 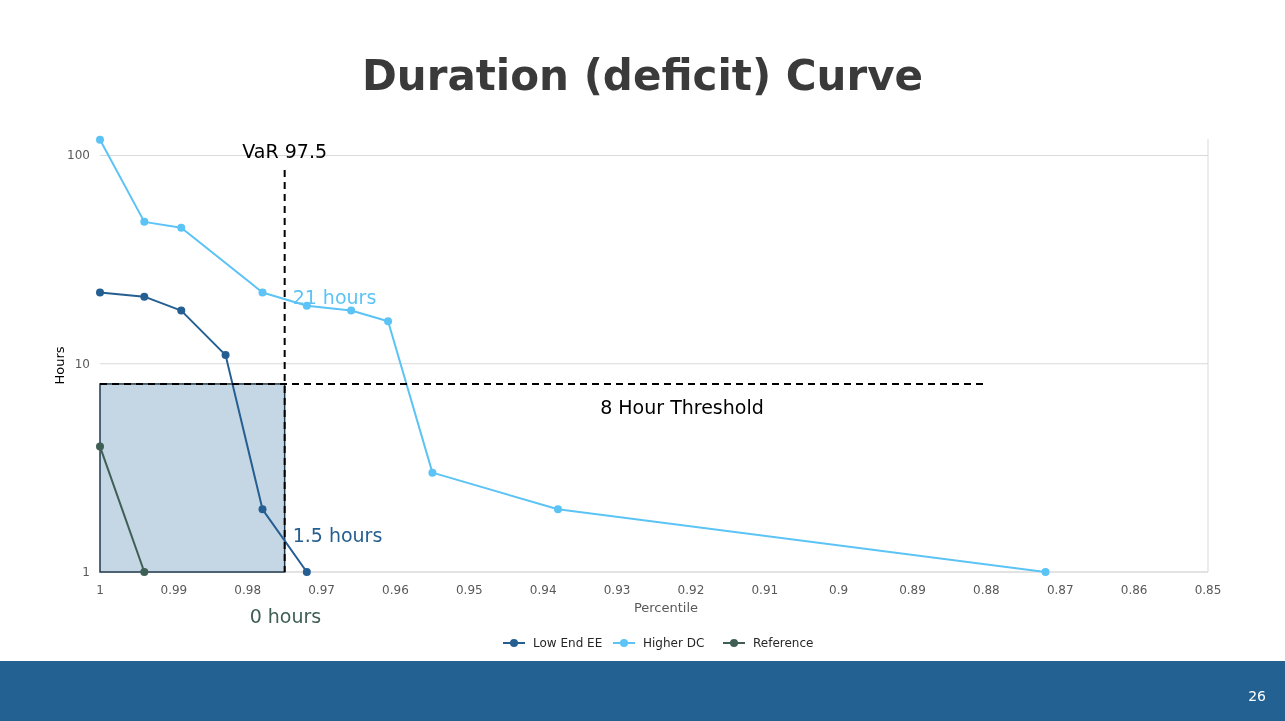 What do you see at coordinates (321, 590) in the screenshot?
I see `x-tick-label: 0.97` at bounding box center [321, 590].